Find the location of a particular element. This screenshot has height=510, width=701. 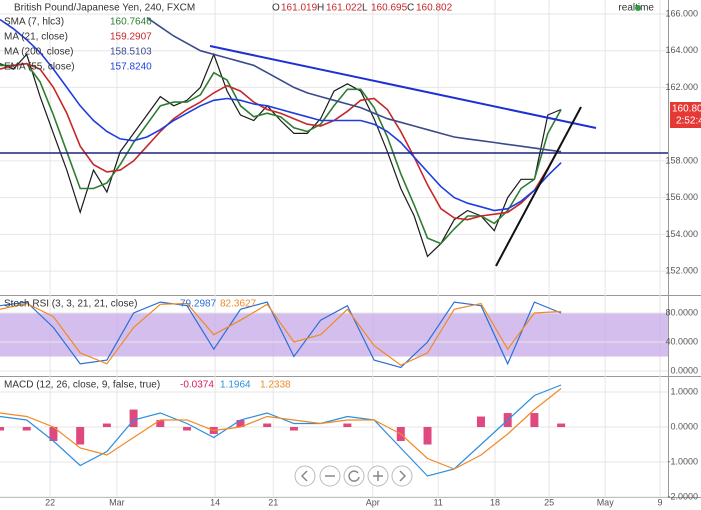

legend-value: 1.1964 is located at coordinates (235, 385).